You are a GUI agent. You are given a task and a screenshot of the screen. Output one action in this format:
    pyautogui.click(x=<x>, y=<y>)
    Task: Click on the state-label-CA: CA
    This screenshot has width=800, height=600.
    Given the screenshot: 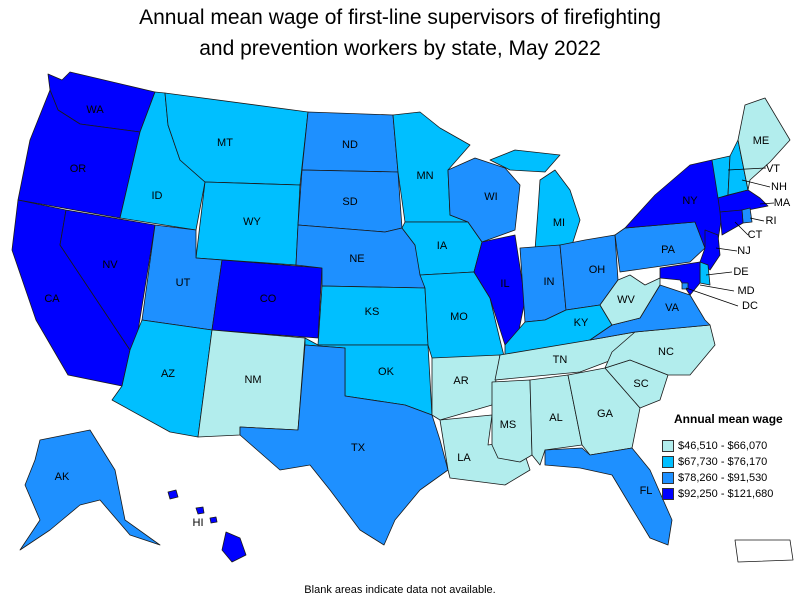 What is the action you would take?
    pyautogui.click(x=52, y=299)
    